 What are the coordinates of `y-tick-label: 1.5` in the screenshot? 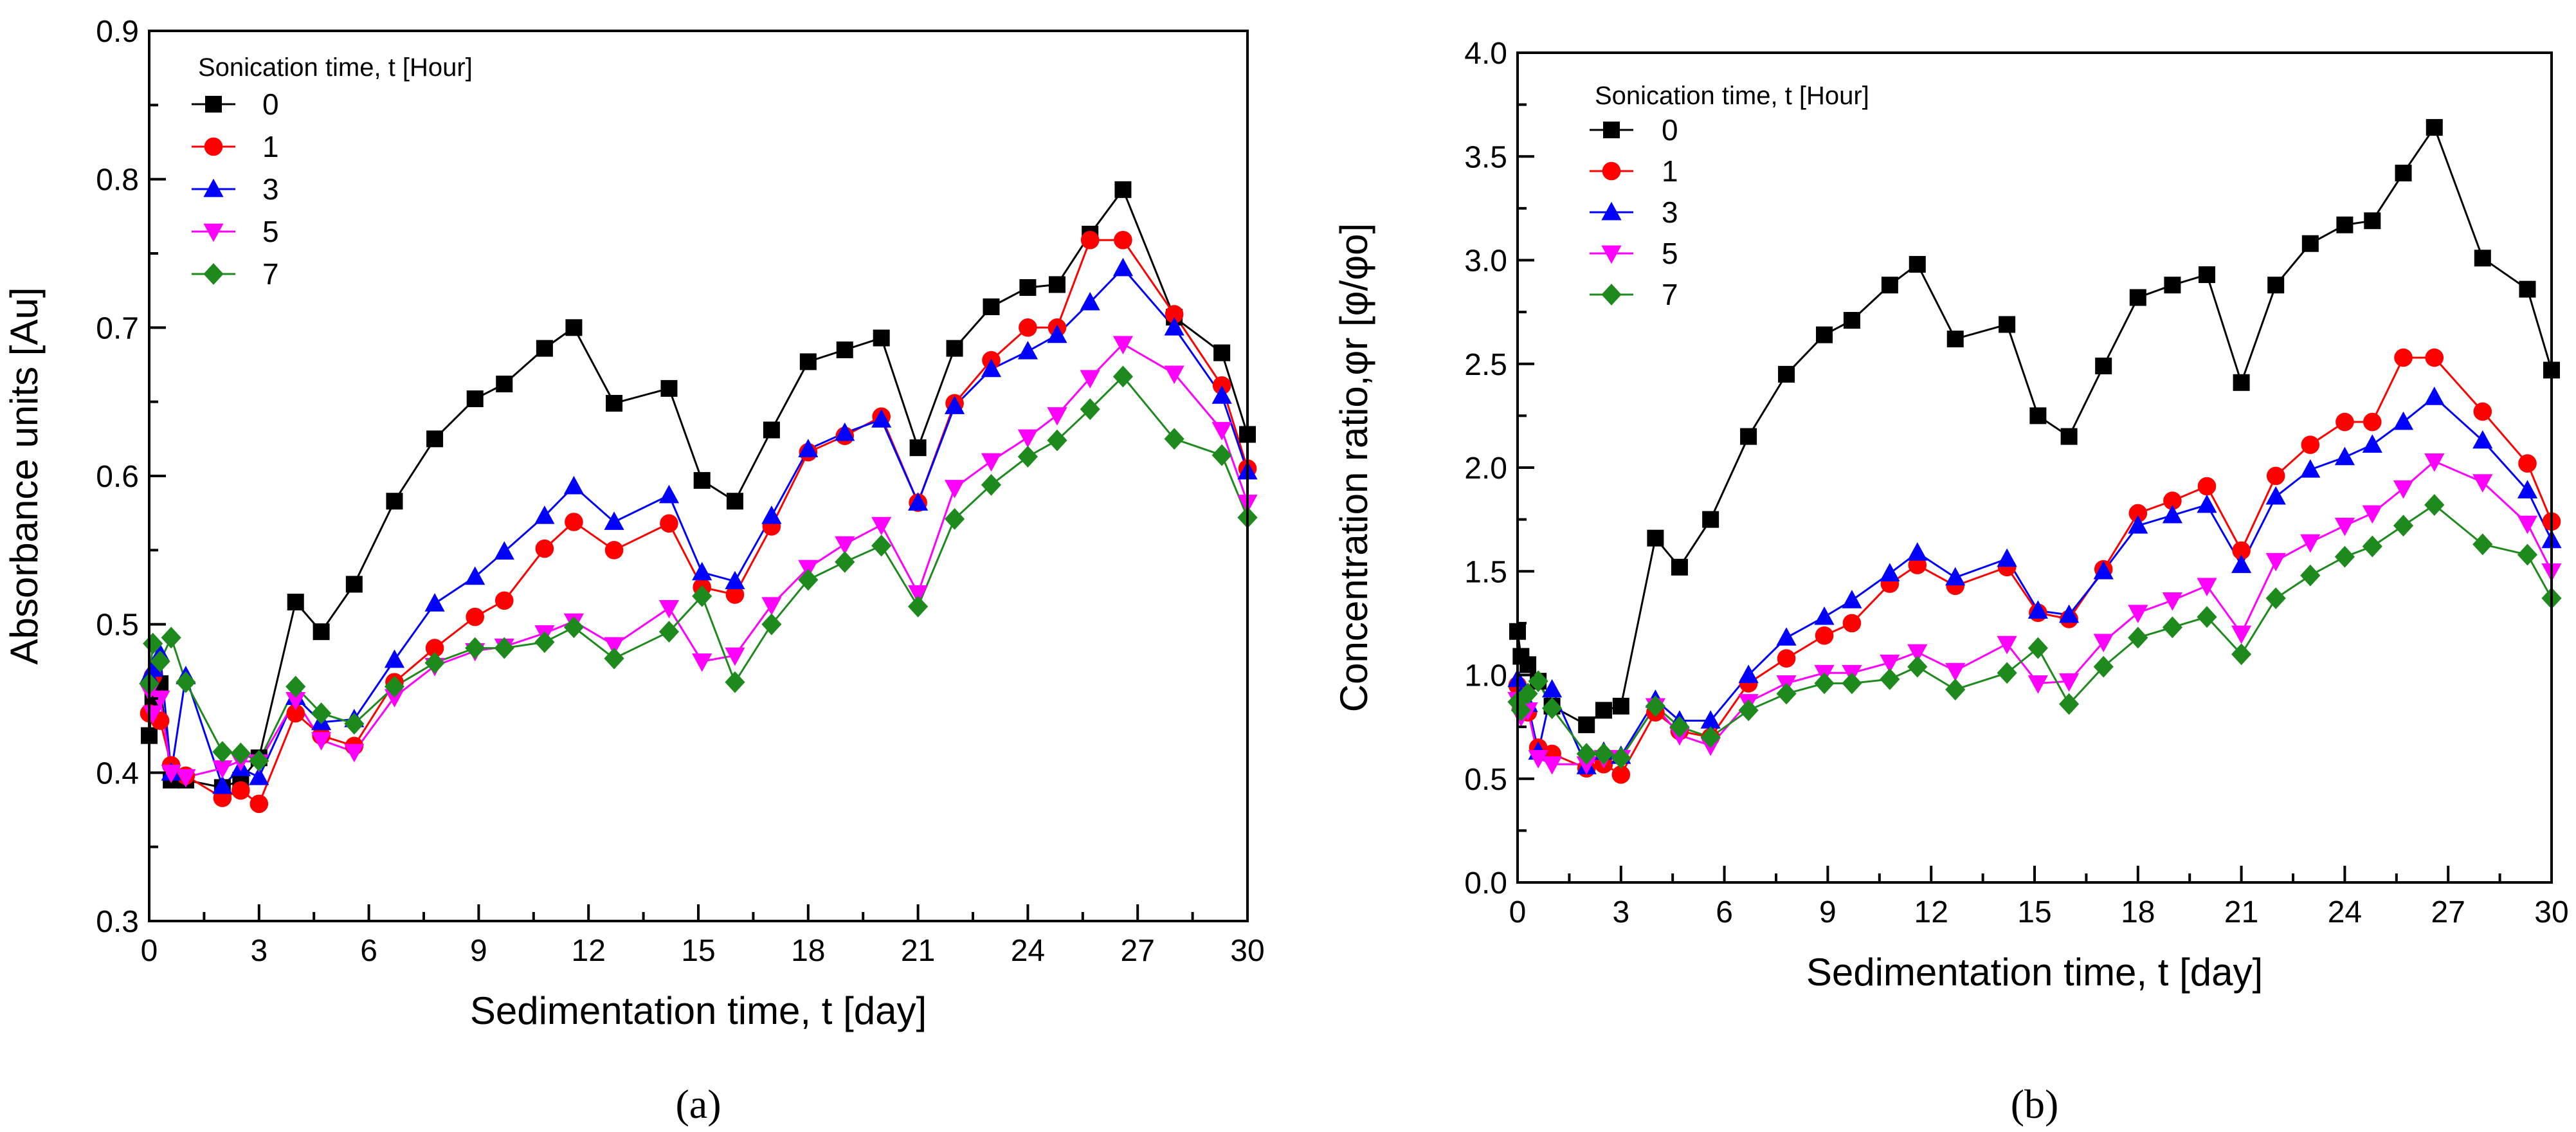 It's located at (1485, 572).